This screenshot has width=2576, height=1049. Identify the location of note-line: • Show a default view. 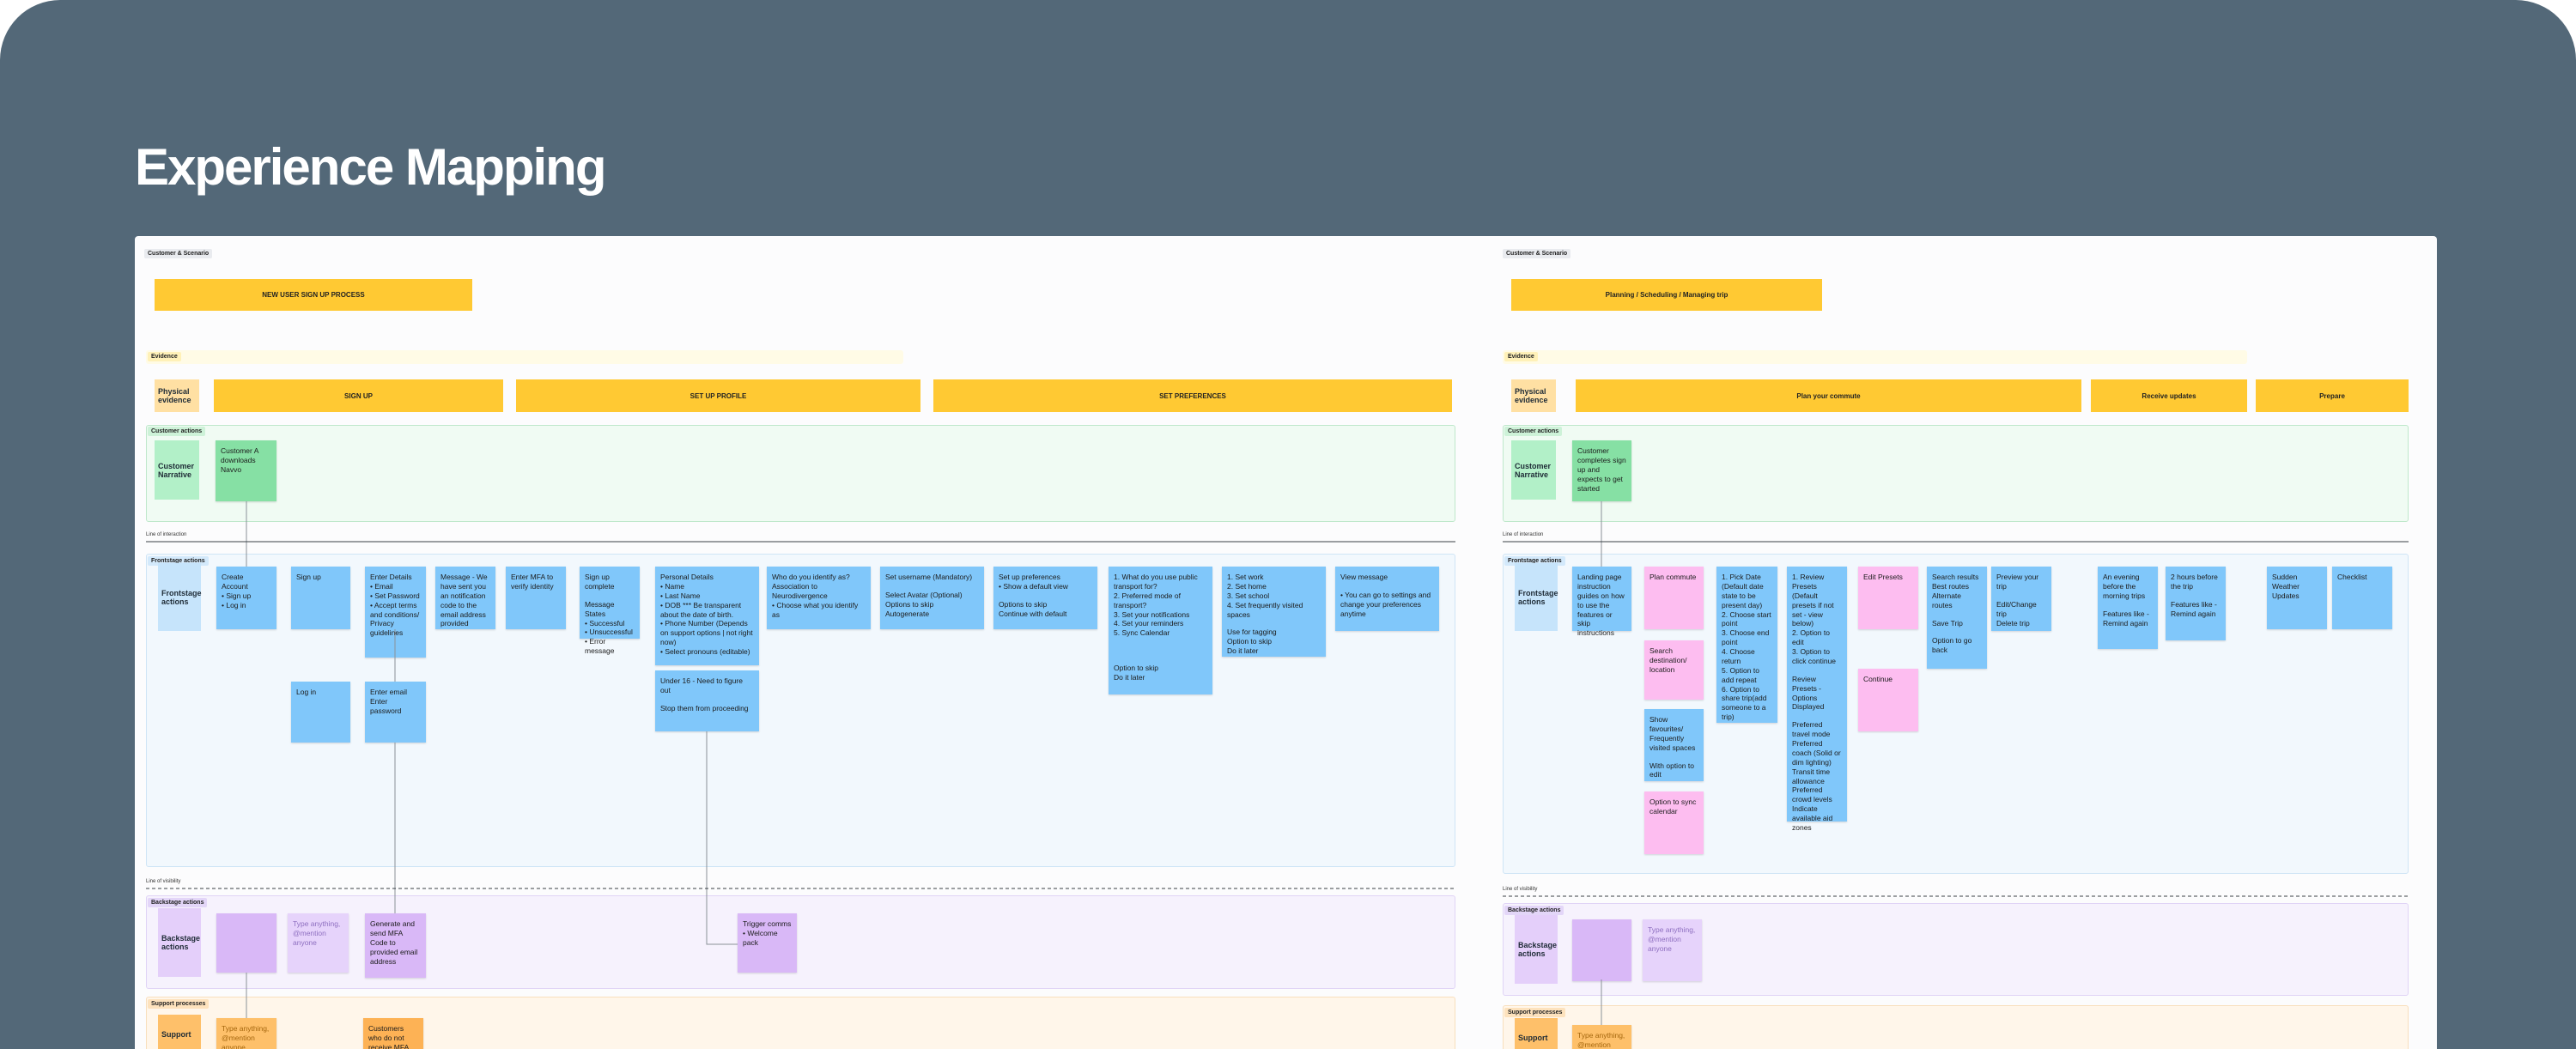
(1034, 586).